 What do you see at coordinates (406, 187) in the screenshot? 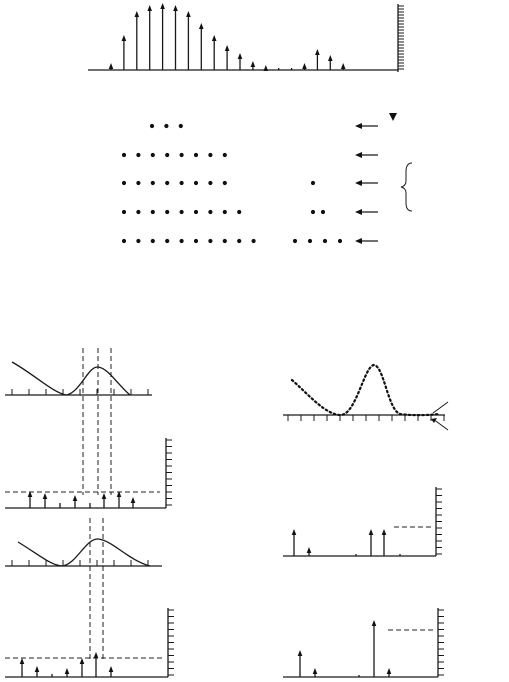
I see `curly-brace` at bounding box center [406, 187].